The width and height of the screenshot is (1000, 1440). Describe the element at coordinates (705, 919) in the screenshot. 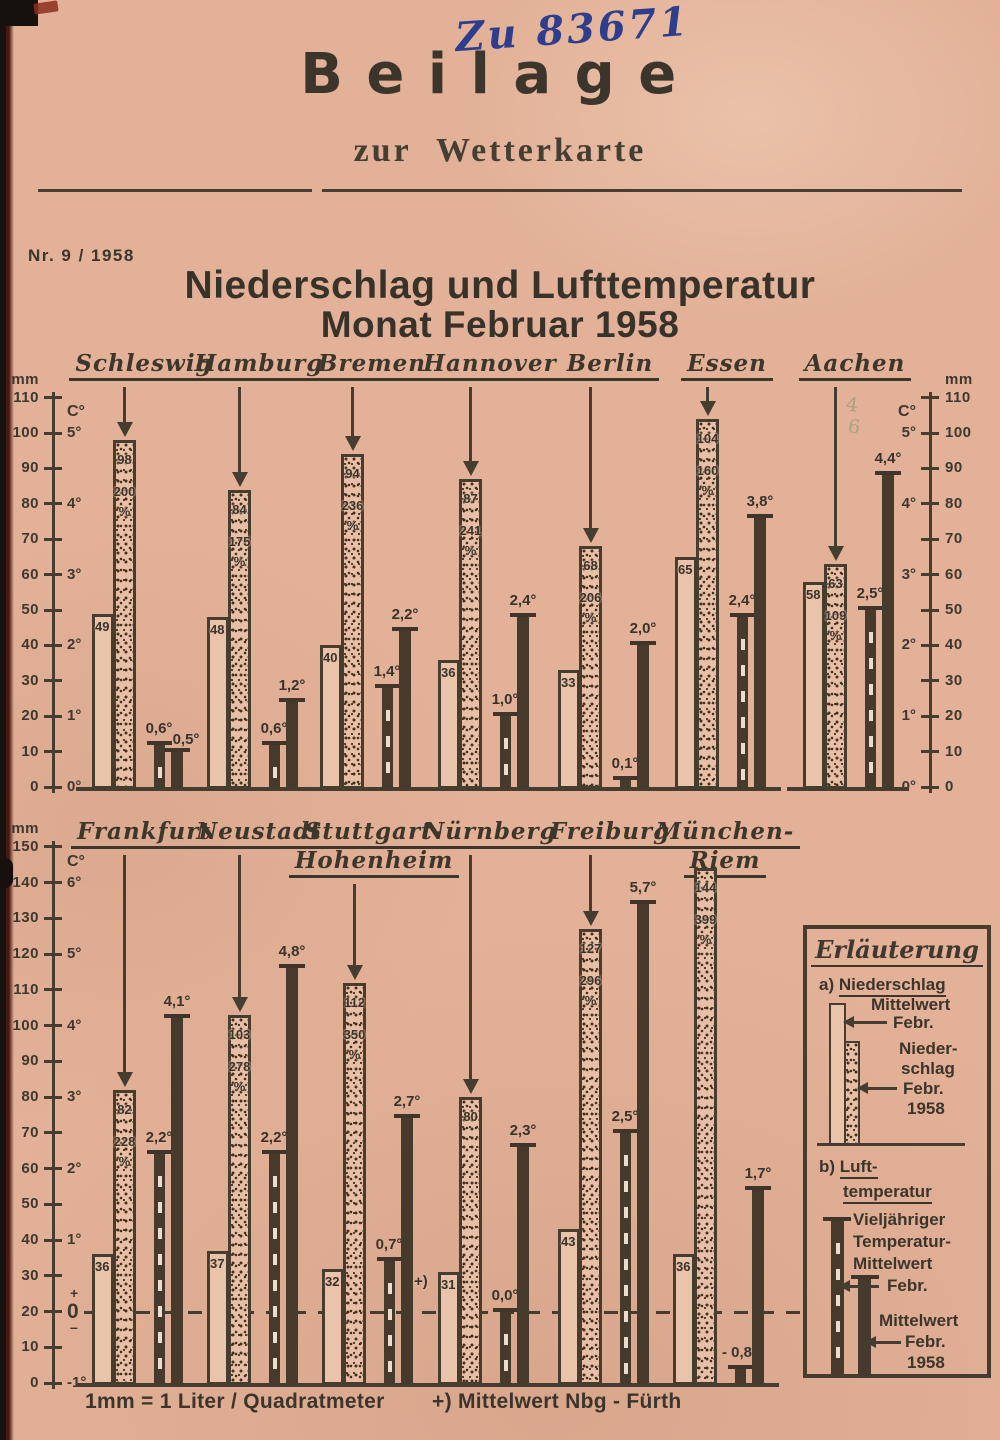

I see `precip-1958-percent: 399` at that location.